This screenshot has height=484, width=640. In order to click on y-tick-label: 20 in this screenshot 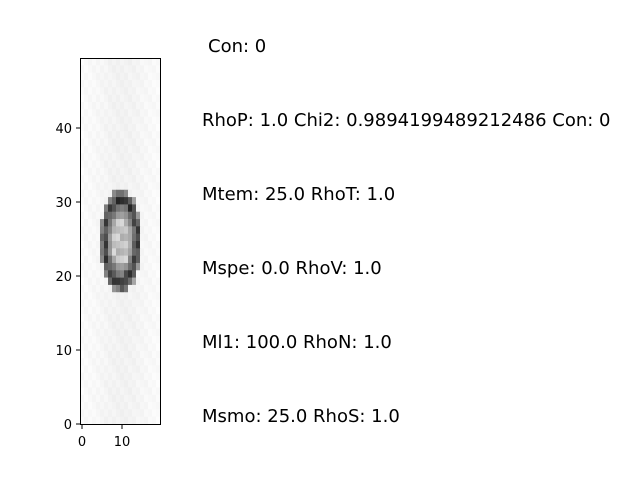, I will do `click(63, 277)`.